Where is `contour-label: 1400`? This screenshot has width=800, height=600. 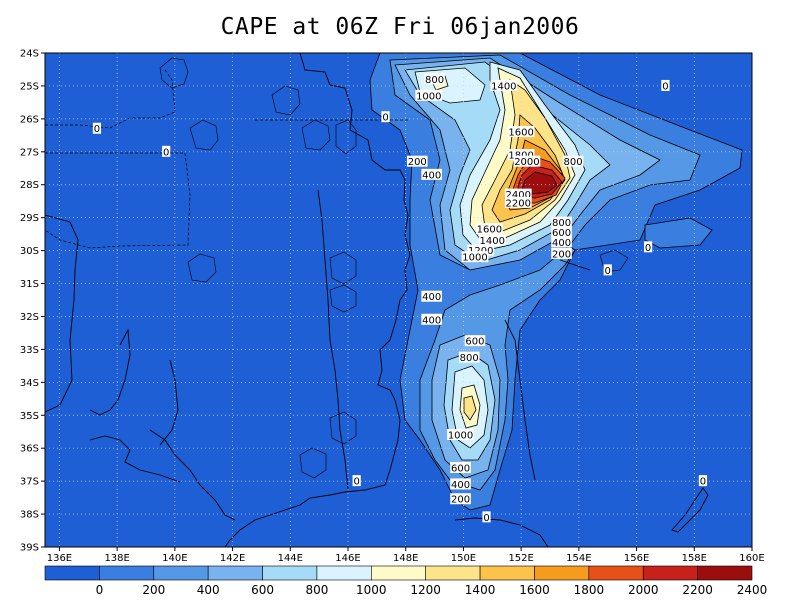
contour-label: 1400 is located at coordinates (503, 86).